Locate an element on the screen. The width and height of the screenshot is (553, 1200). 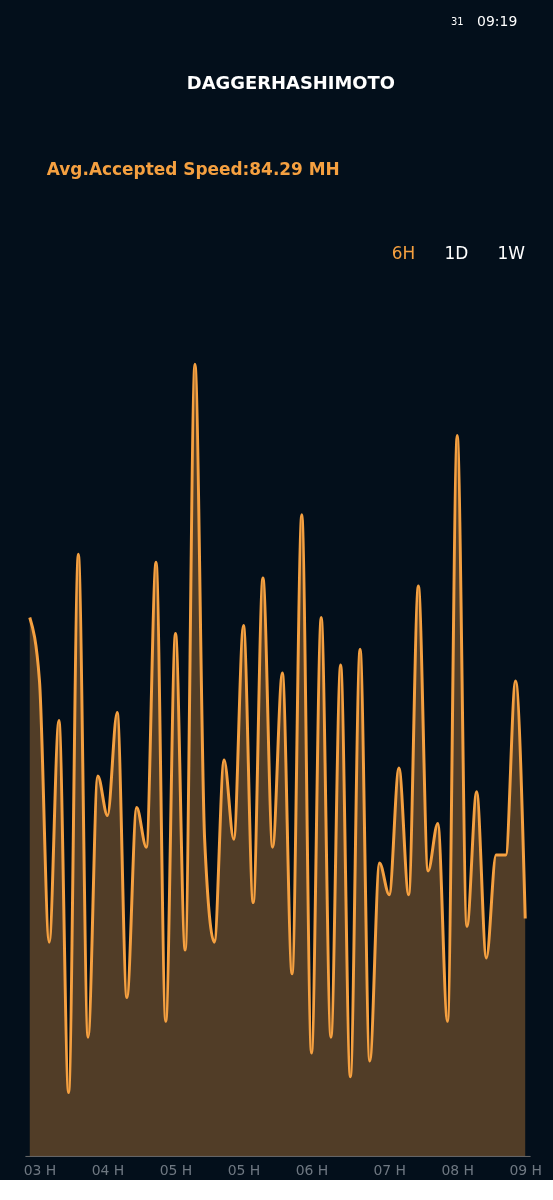
x-tick-label: 07 H is located at coordinates (390, 1170).